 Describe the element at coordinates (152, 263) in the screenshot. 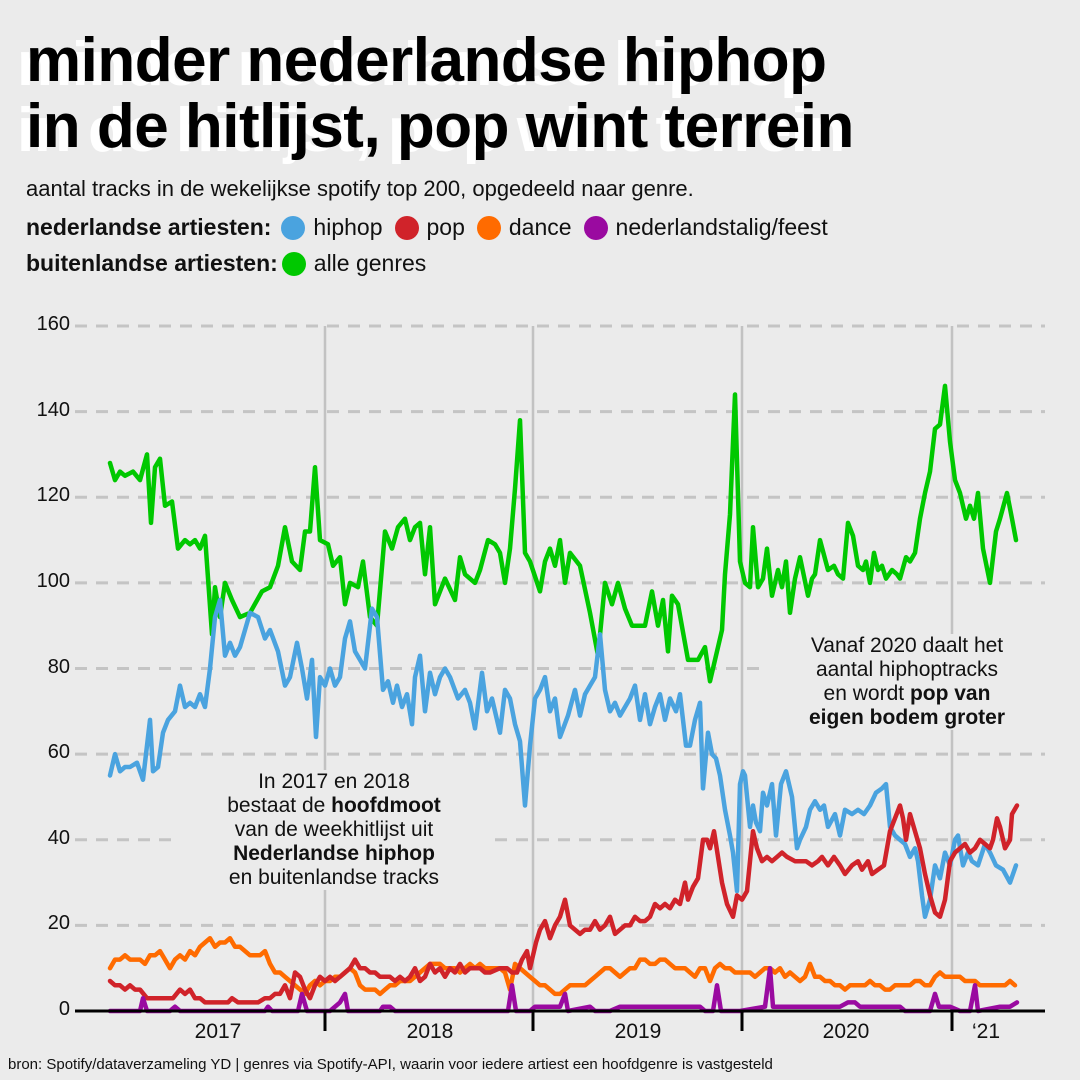

I see `legend-group-label: buitenlandse artiesten:` at that location.